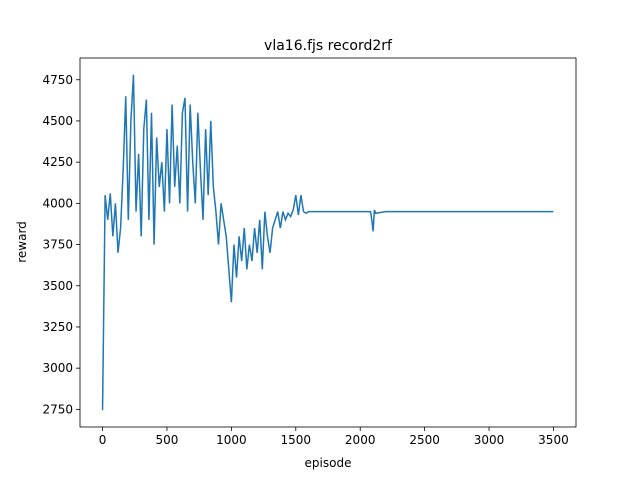  I want to click on x-tick-label: 1500, so click(296, 440).